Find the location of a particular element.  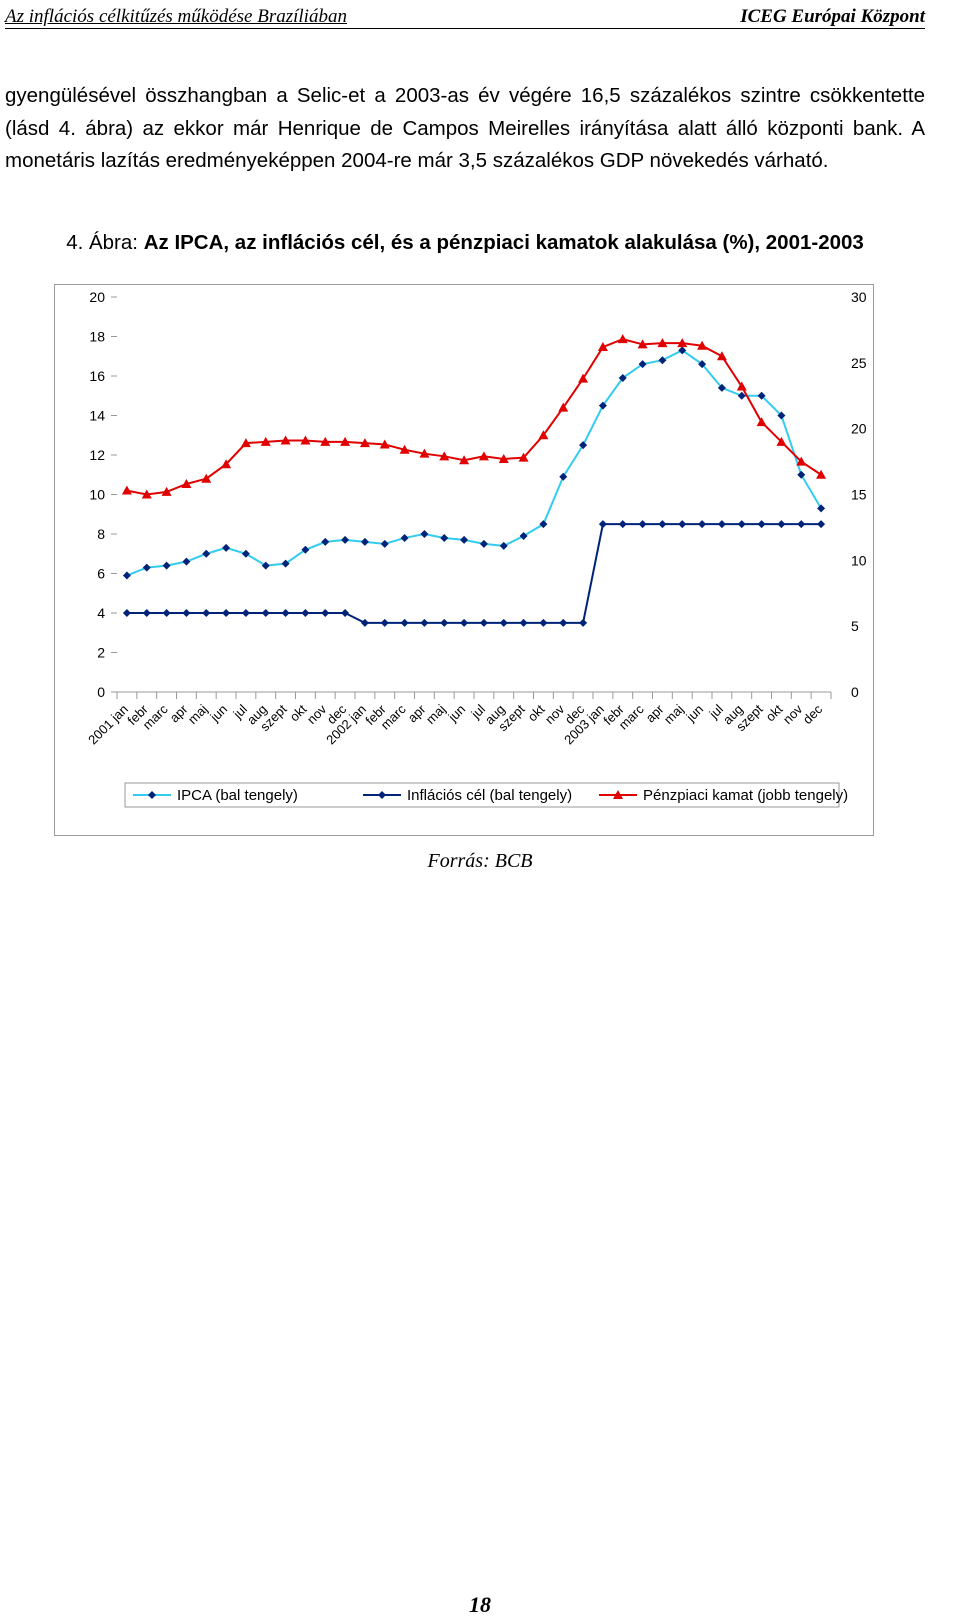

legend-label: IPCA (bal tengely) is located at coordinates (237, 795).